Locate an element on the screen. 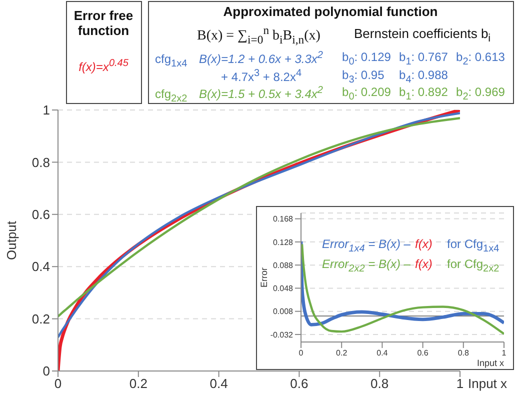 This screenshot has height=407, width=516. y-tick-label: 0.168 is located at coordinates (283, 219).